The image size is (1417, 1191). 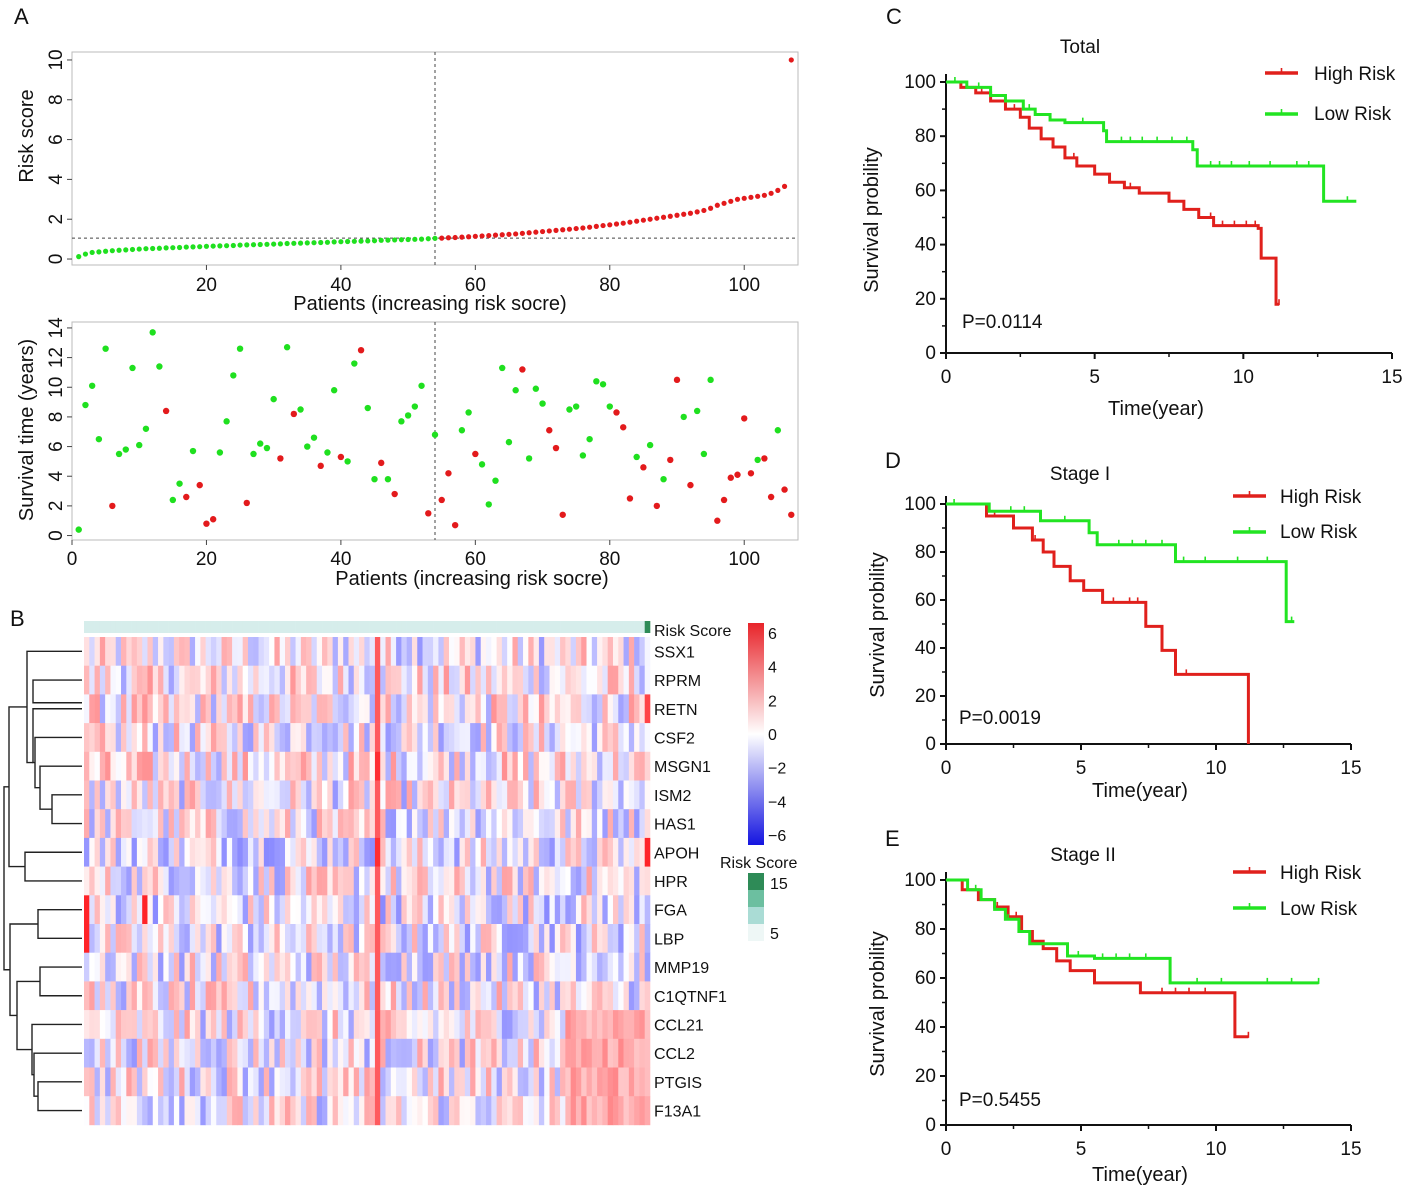 I want to click on colorbar-tick-label: −4, so click(x=777, y=802).